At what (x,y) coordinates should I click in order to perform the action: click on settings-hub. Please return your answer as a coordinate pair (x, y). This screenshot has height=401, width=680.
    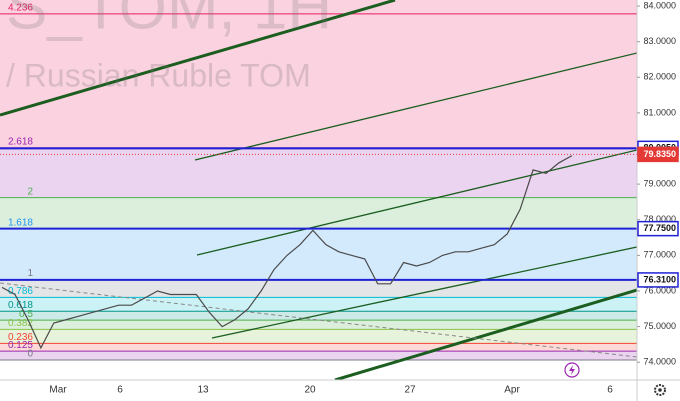
    Looking at the image, I should click on (660, 390).